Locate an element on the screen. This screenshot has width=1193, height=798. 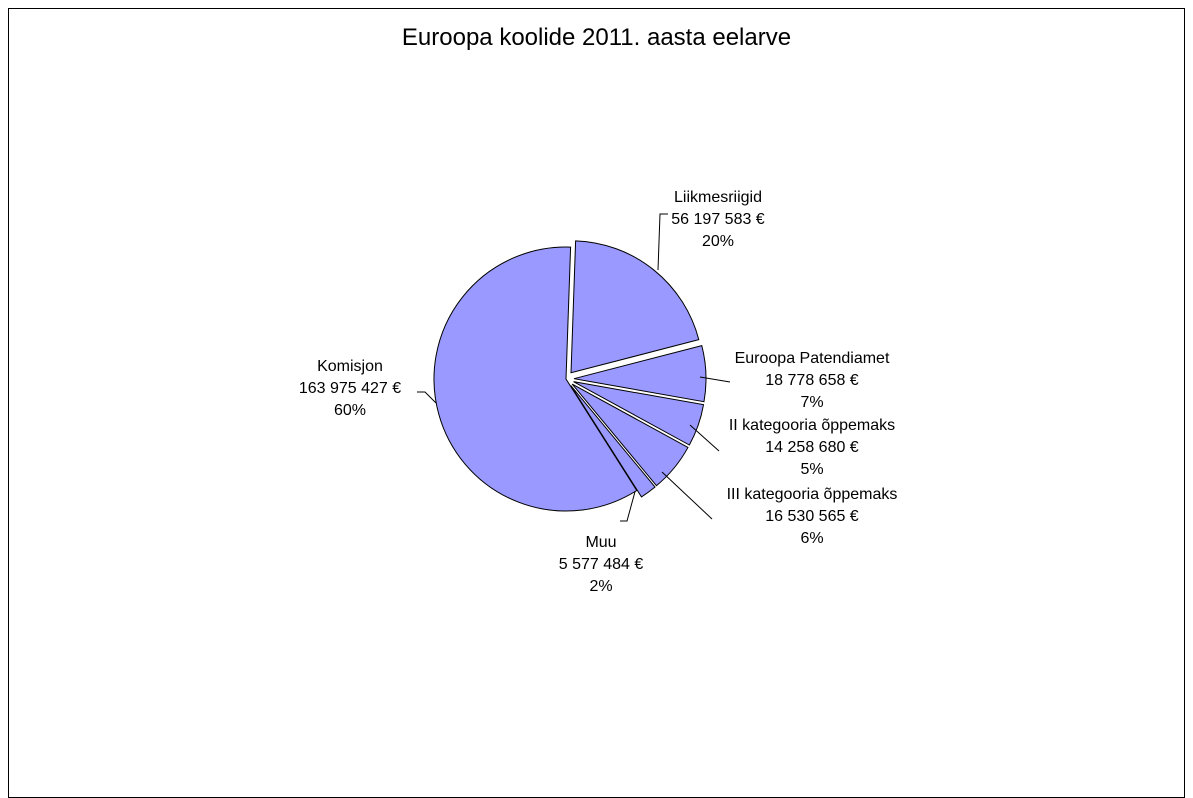
slice-name: III kategooria õppemaks is located at coordinates (812, 494).